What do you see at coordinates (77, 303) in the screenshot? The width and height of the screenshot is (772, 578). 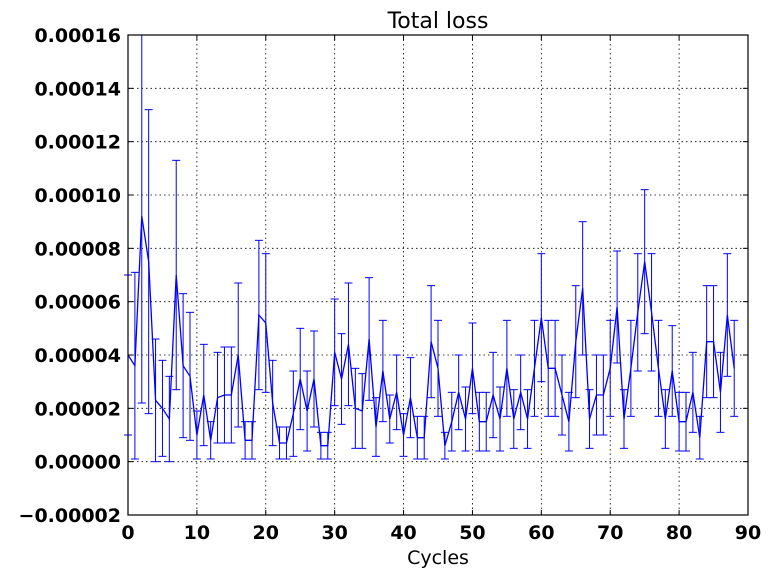 I see `y-tick-label: 0.00006` at bounding box center [77, 303].